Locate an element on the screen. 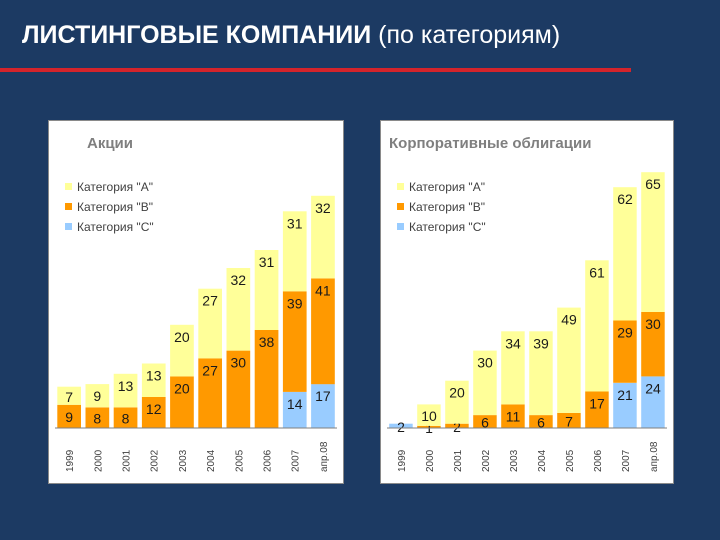 This screenshot has width=720, height=540. bonds-bar-c-апр.08 is located at coordinates (653, 402).